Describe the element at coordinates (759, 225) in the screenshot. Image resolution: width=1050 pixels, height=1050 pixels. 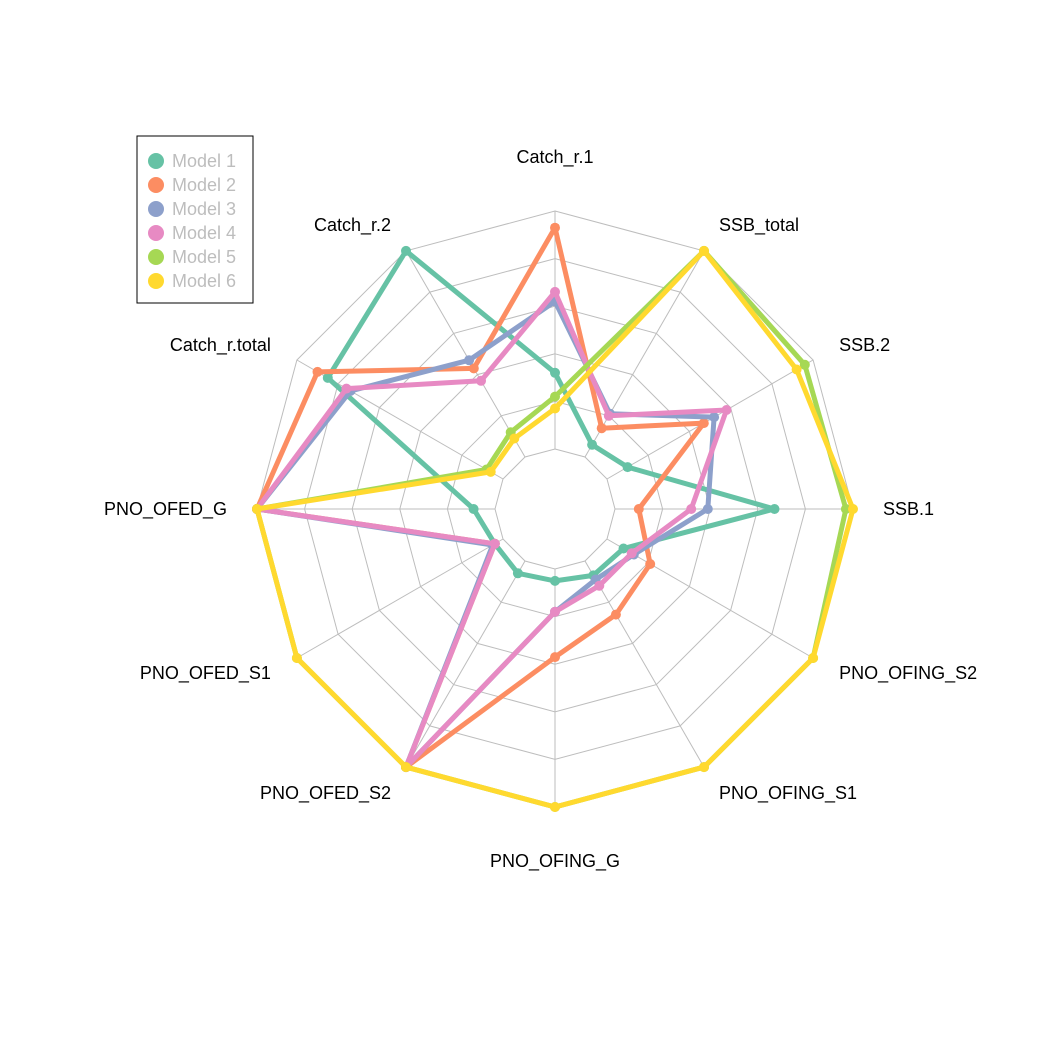
I see `axis-label: SSB_total` at that location.